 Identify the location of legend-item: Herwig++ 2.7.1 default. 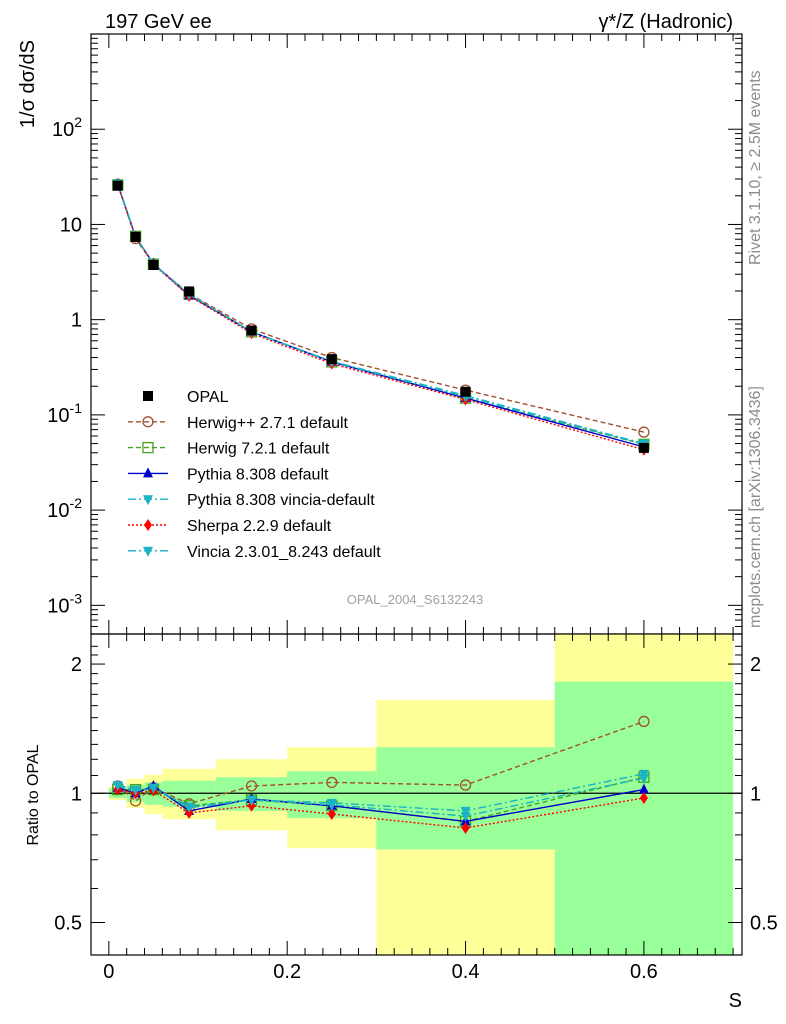
(238, 423).